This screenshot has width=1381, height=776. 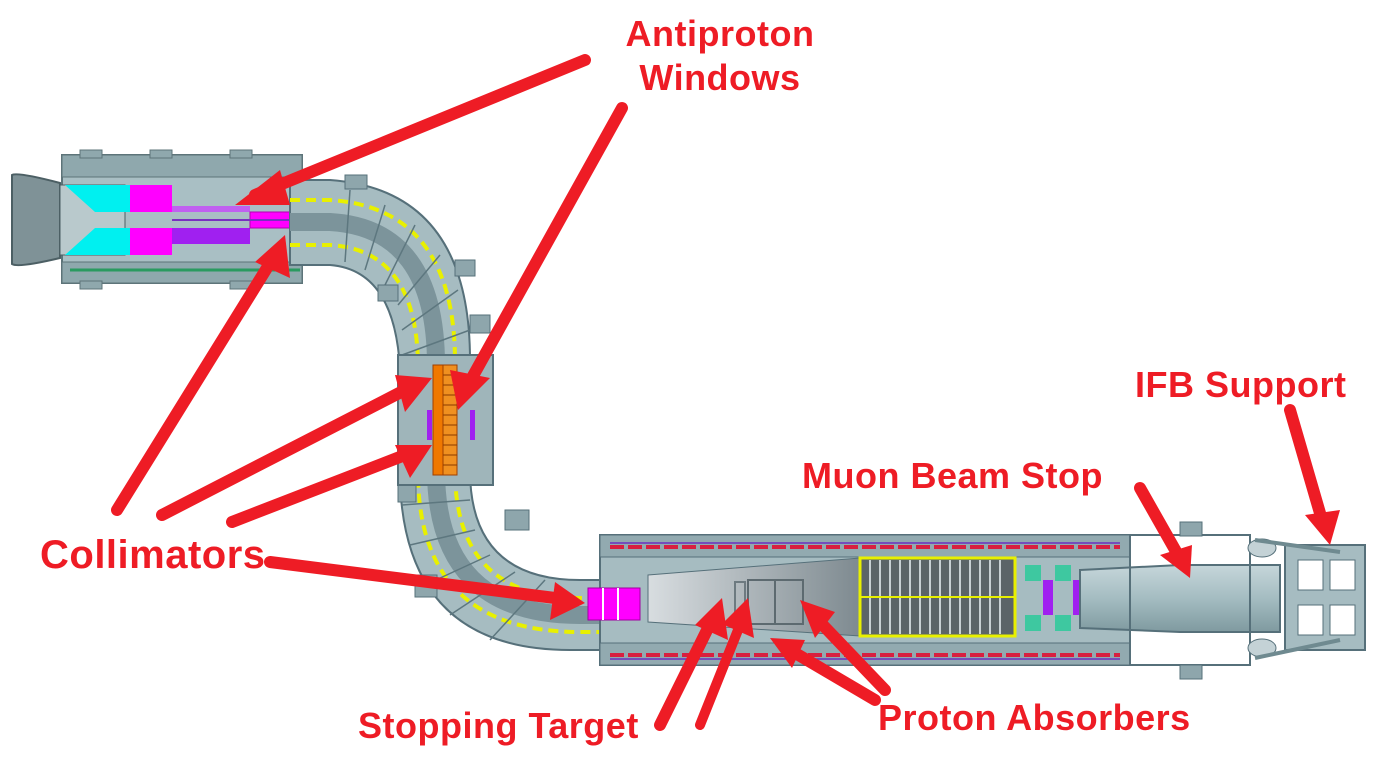 I want to click on label-proton-absorbers: Proton Absorbers, so click(x=1034, y=717).